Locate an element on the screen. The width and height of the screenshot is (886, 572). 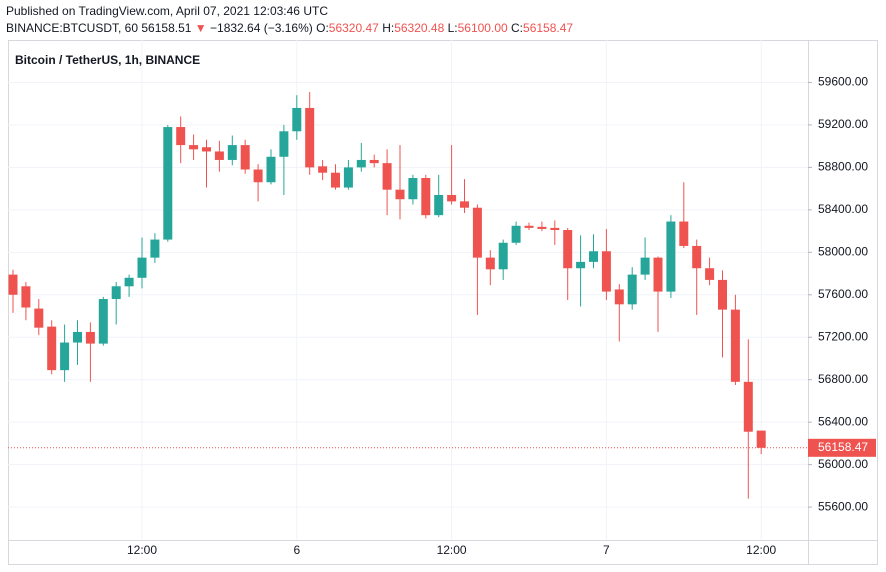
close-value: 56158.47 is located at coordinates (548, 28).